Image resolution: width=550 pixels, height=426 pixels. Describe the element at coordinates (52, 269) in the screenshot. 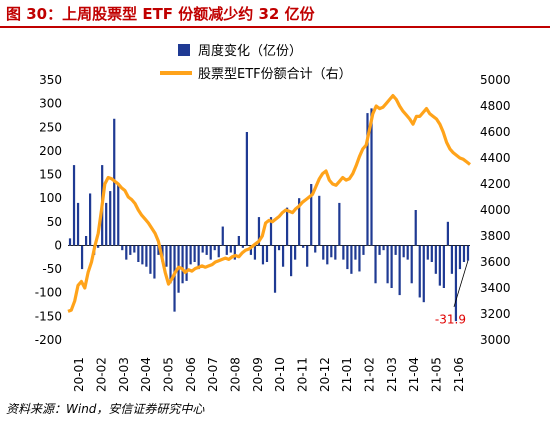

I see `left-axis-tick-label: -50` at that location.